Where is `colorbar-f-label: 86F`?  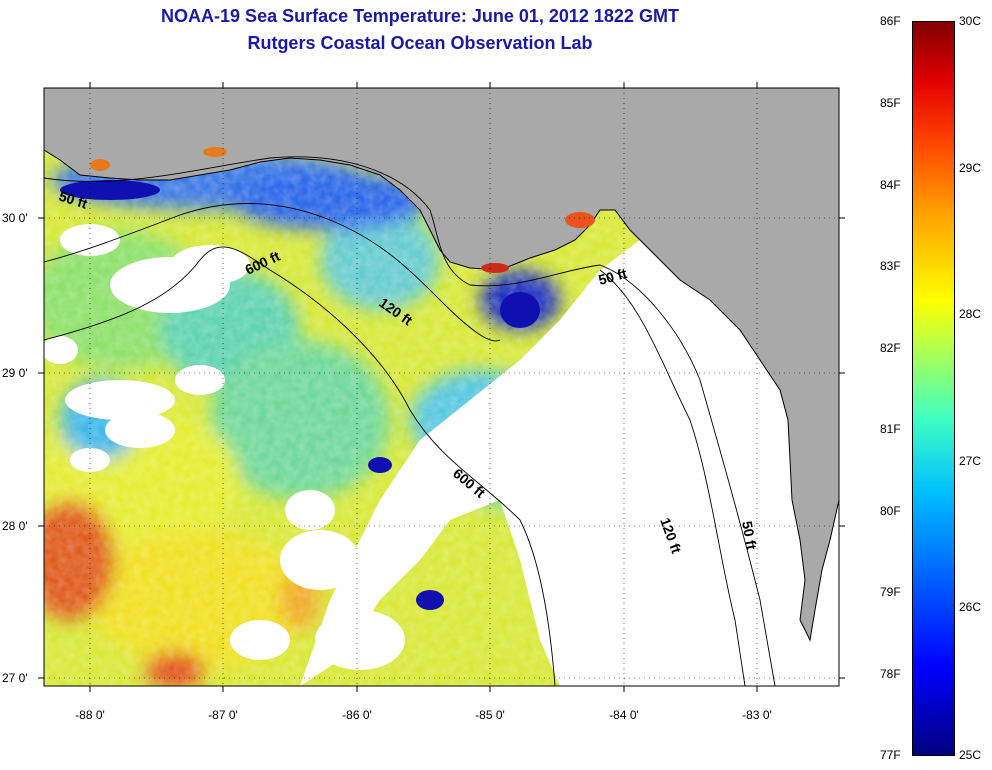
colorbar-f-label: 86F is located at coordinates (890, 21).